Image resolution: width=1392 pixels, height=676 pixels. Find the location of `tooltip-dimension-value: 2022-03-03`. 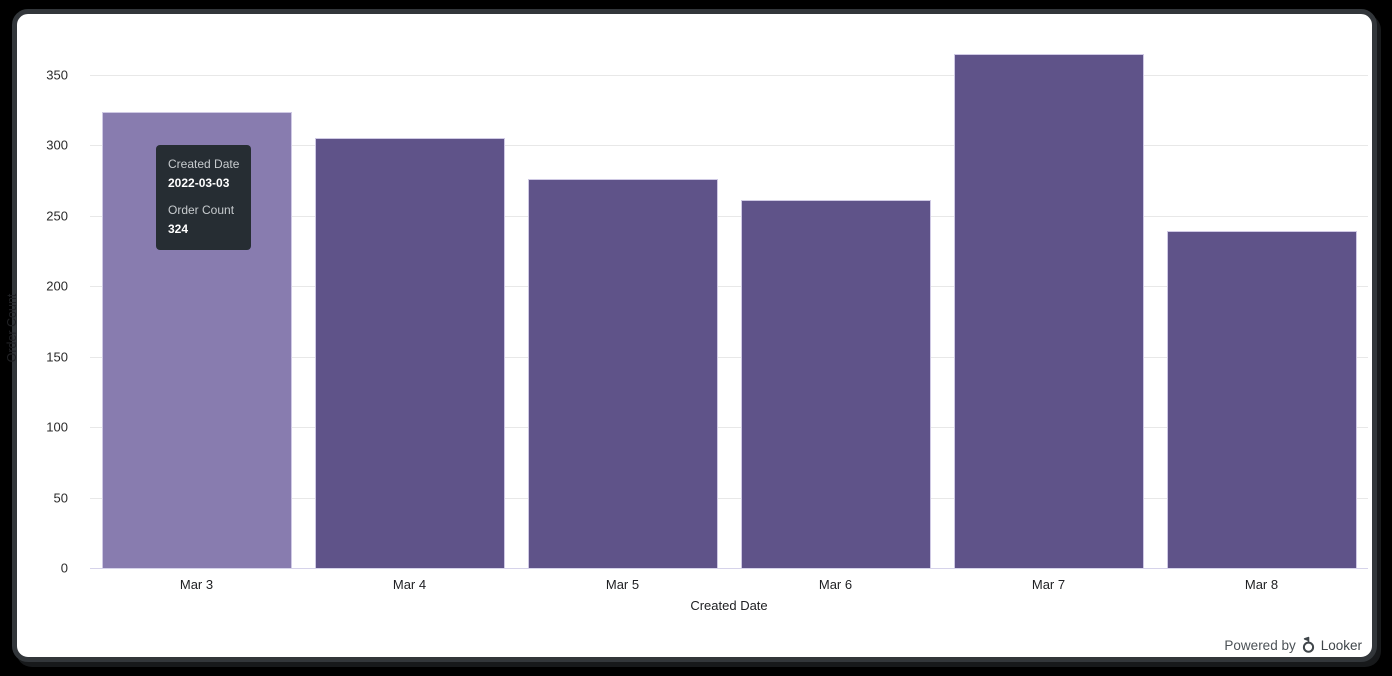

tooltip-dimension-value: 2022-03-03 is located at coordinates (199, 183).